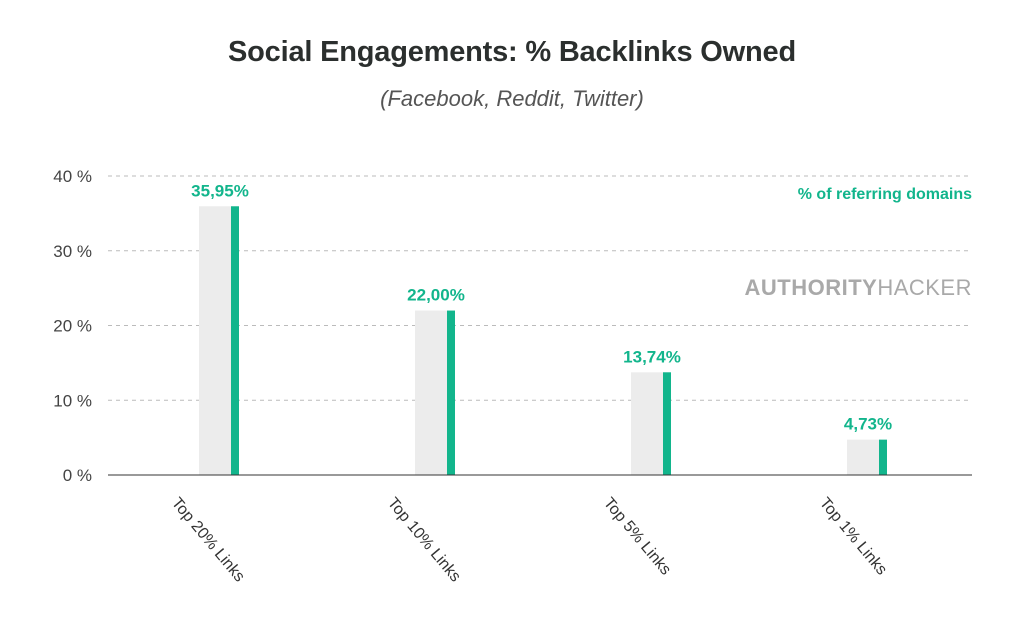  I want to click on legend-label: % of referring domains, so click(885, 194).